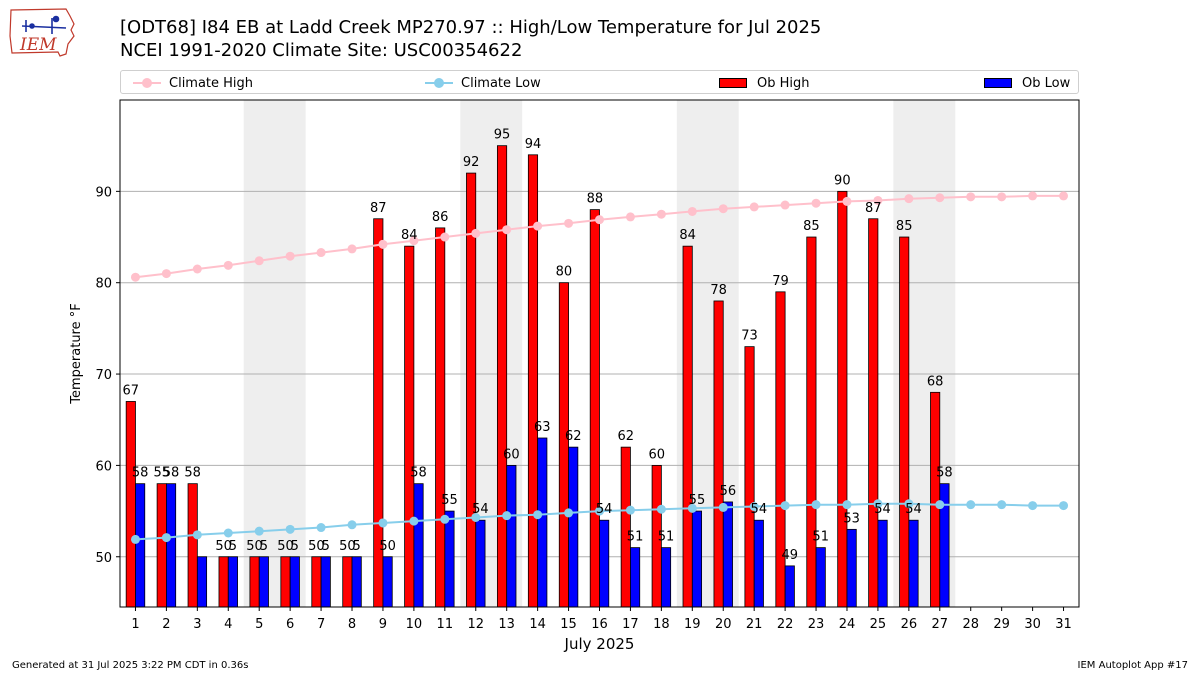 The image size is (1200, 675). What do you see at coordinates (687, 235) in the screenshot?
I see `ob-high-label-19: 84` at bounding box center [687, 235].